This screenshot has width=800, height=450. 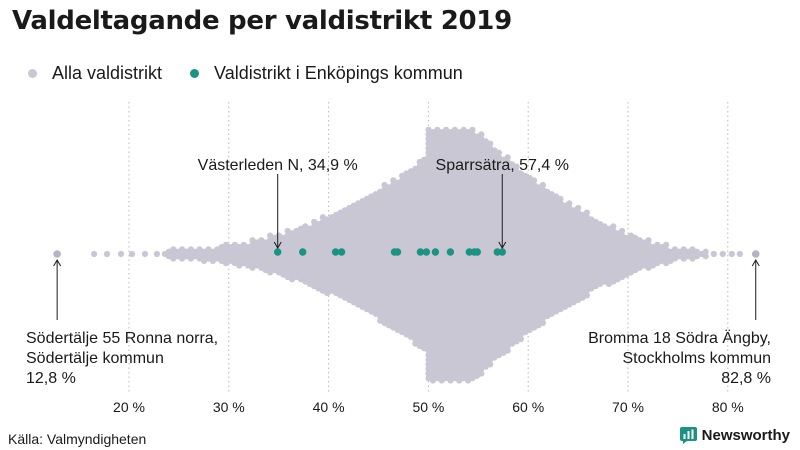 What do you see at coordinates (229, 407) in the screenshot?
I see `x-tick-label: 30 %` at bounding box center [229, 407].